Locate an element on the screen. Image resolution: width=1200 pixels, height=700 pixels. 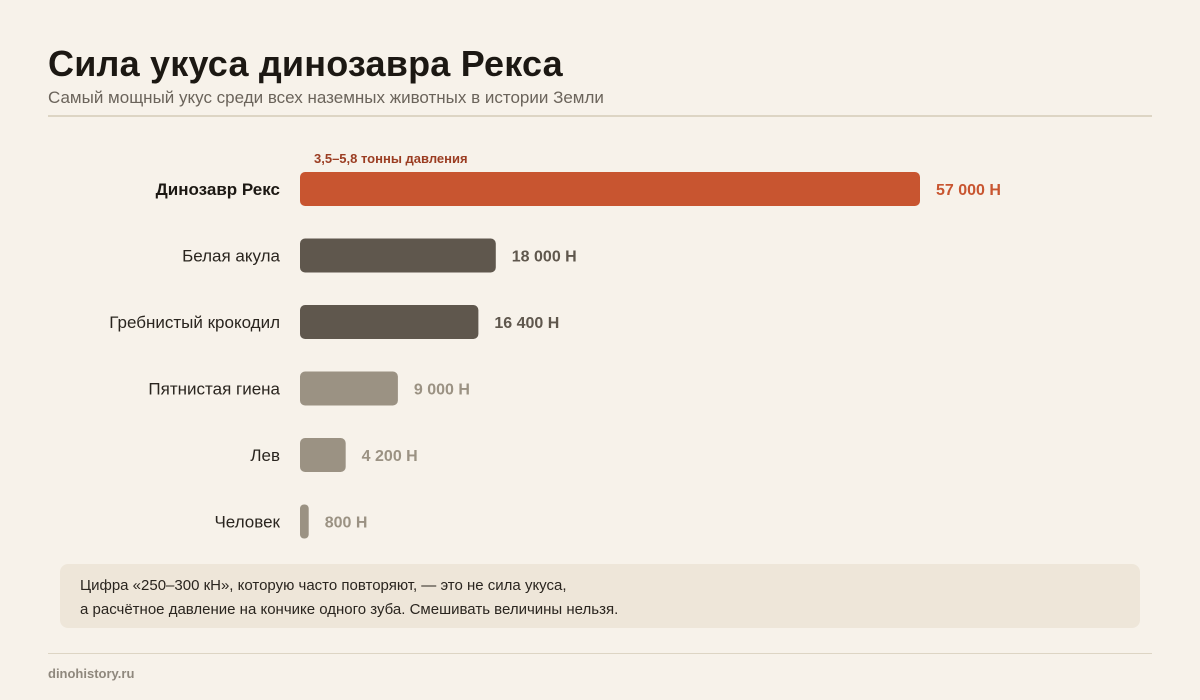
category-label-4: Лев is located at coordinates (265, 455).